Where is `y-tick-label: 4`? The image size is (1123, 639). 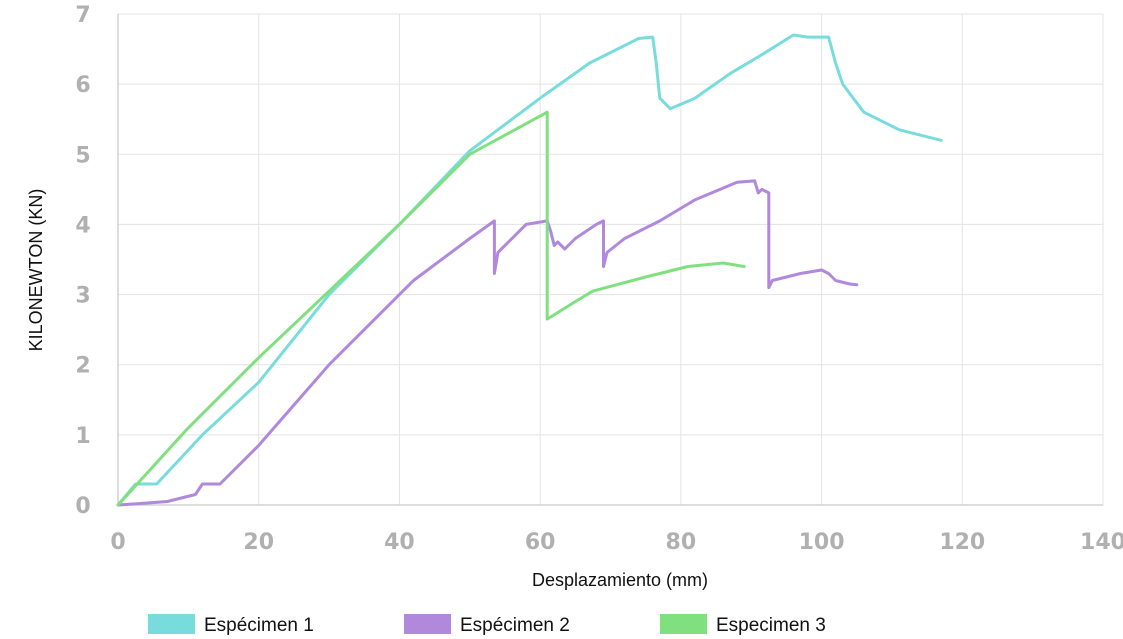
y-tick-label: 4 is located at coordinates (82, 225).